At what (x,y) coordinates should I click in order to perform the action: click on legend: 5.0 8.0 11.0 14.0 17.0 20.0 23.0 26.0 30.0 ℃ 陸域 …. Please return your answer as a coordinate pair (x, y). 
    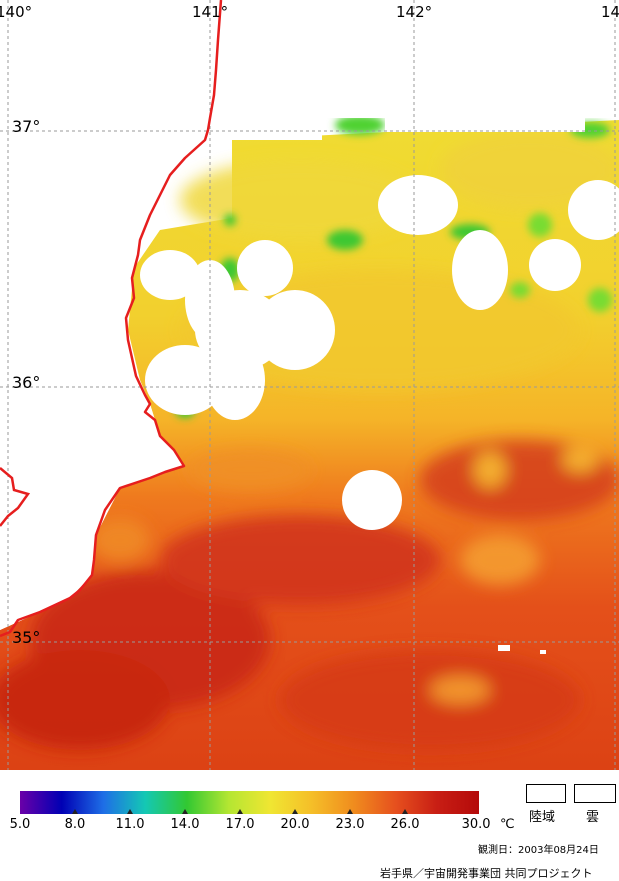
    Looking at the image, I should click on (309, 825).